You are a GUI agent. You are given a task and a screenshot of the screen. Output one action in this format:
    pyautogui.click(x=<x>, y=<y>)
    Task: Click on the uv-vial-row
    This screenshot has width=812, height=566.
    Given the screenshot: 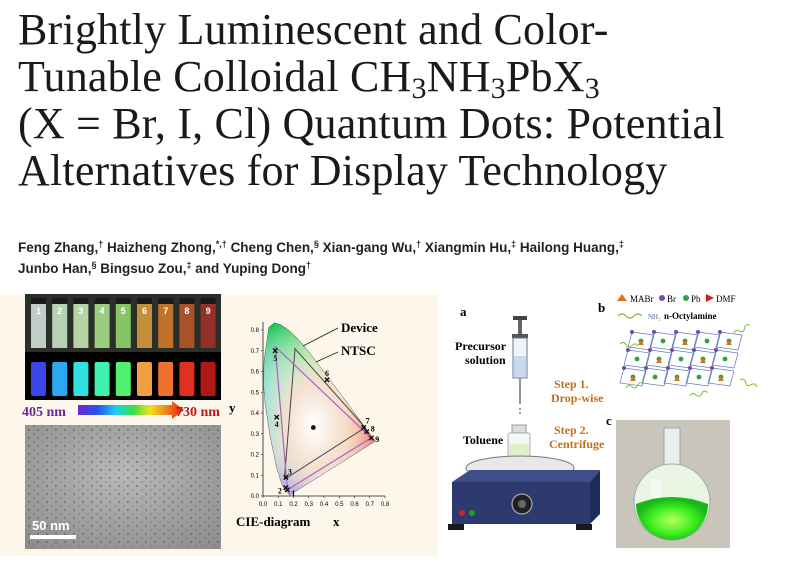 What is the action you would take?
    pyautogui.click(x=123, y=379)
    